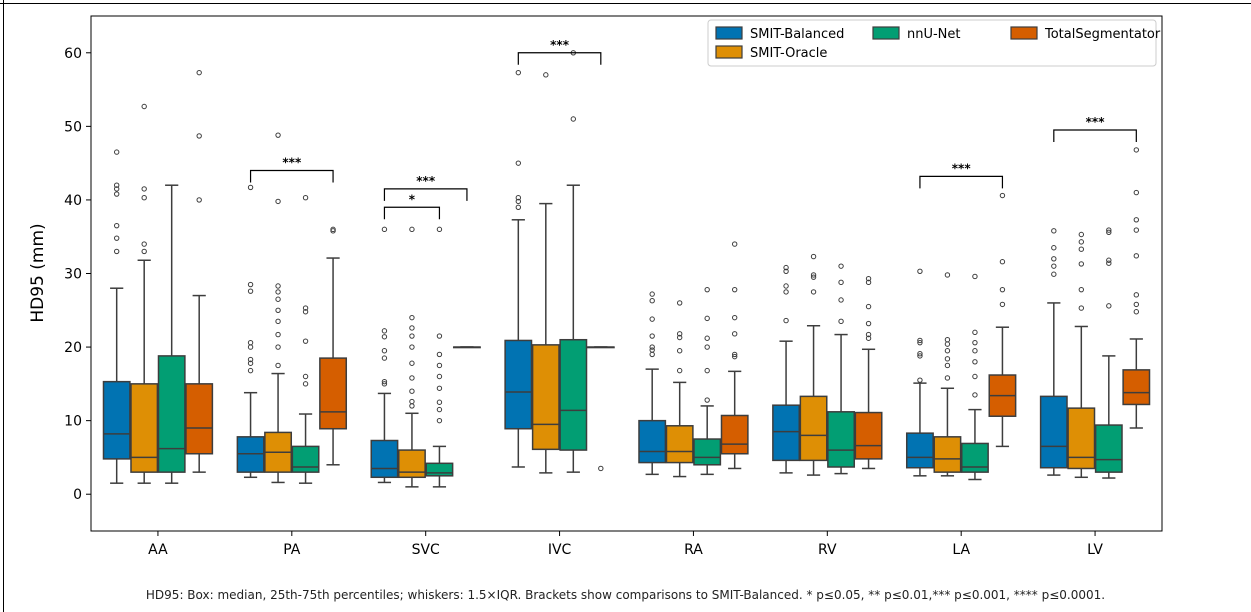 Image resolution: width=1251 pixels, height=612 pixels. I want to click on legend-box, so click(932, 43).